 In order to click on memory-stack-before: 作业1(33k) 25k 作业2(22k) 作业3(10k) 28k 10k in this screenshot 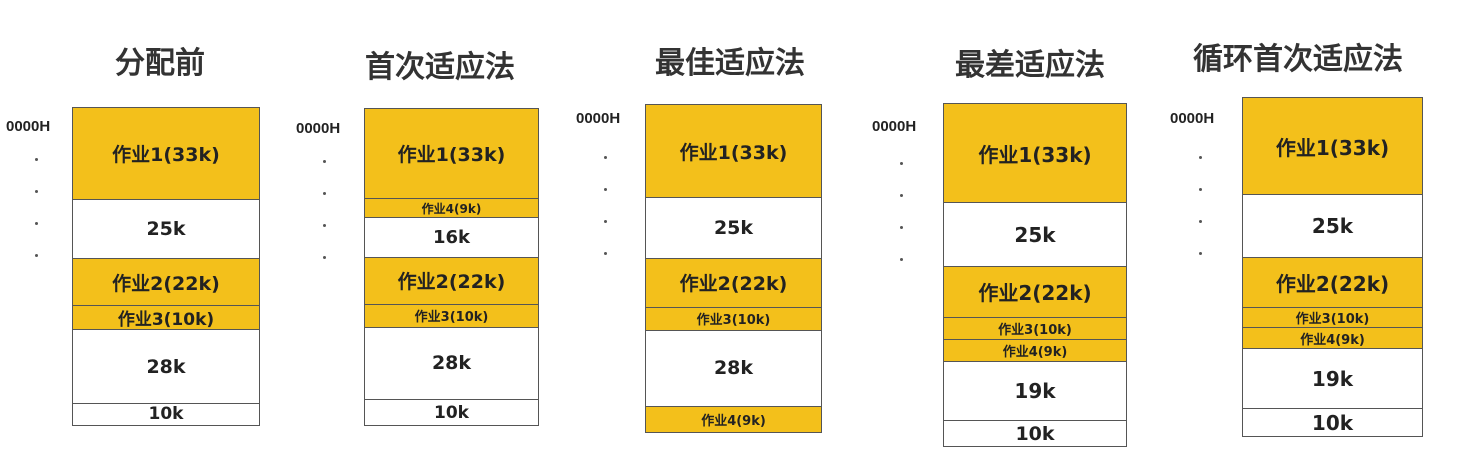, I will do `click(166, 266)`.